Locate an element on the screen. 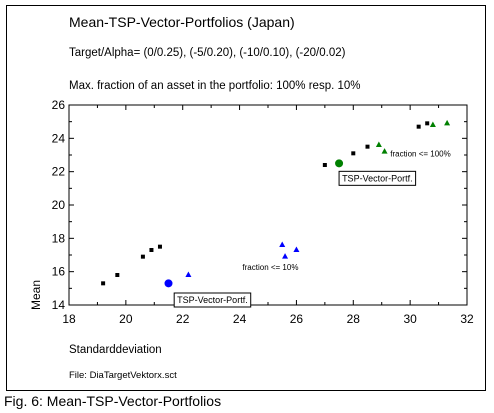  chart-title: Mean-TSP-Vector-Portfolios (Japan) is located at coordinates (182, 22).